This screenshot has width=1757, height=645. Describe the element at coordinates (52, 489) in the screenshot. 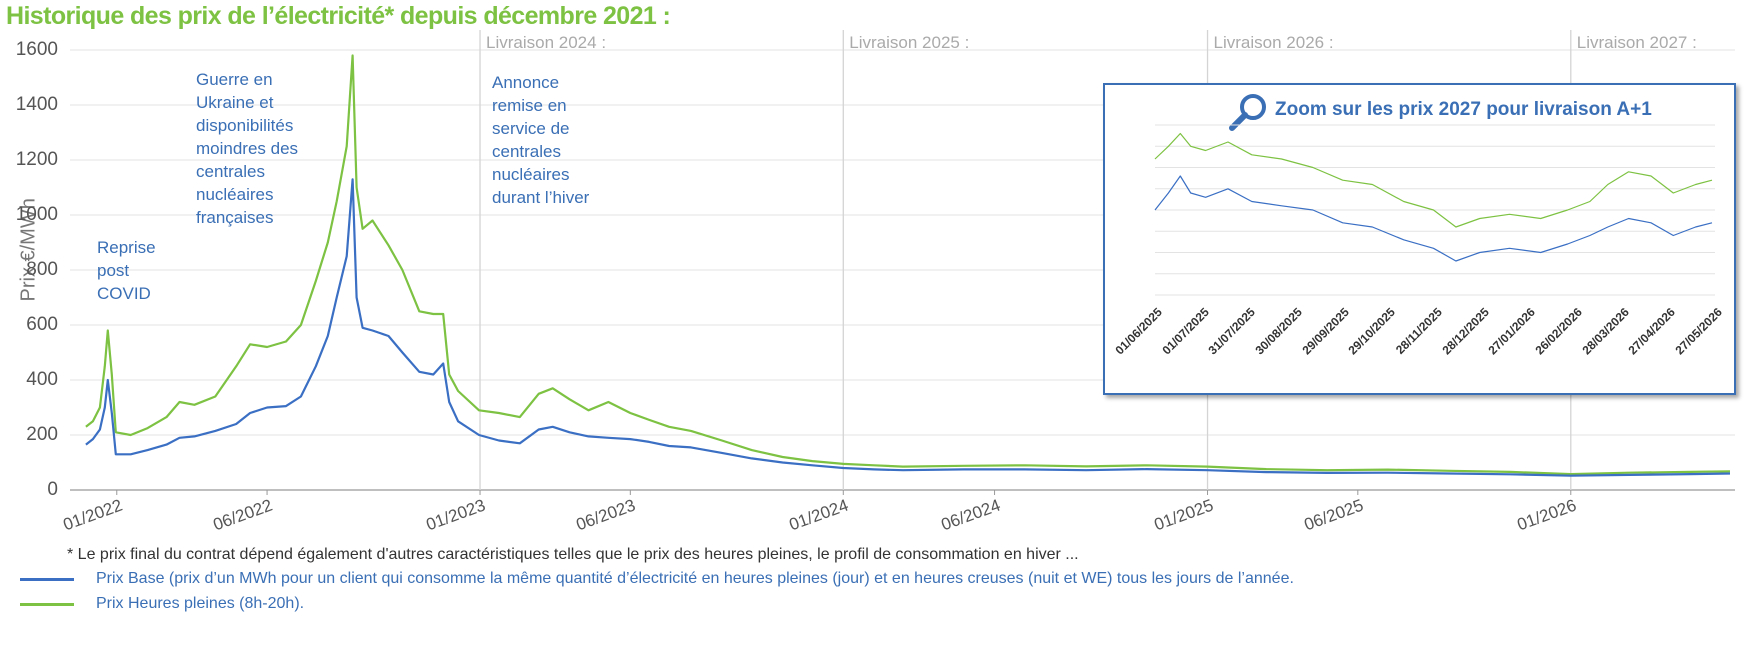

I see `y-tick-label: 0` at that location.